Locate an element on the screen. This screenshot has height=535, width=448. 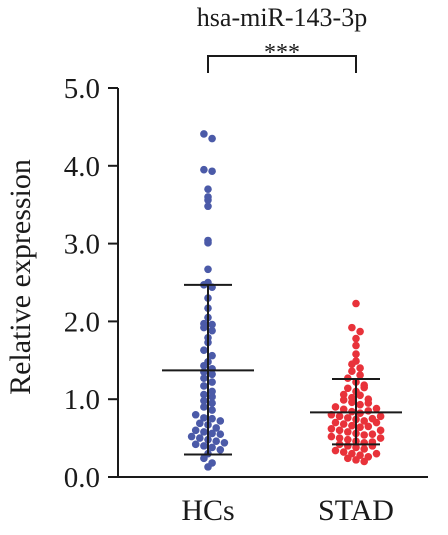
y-ticks: 0.0 1.0 2.0 3.0 4.0 5.0 is located at coordinates (91, 283).